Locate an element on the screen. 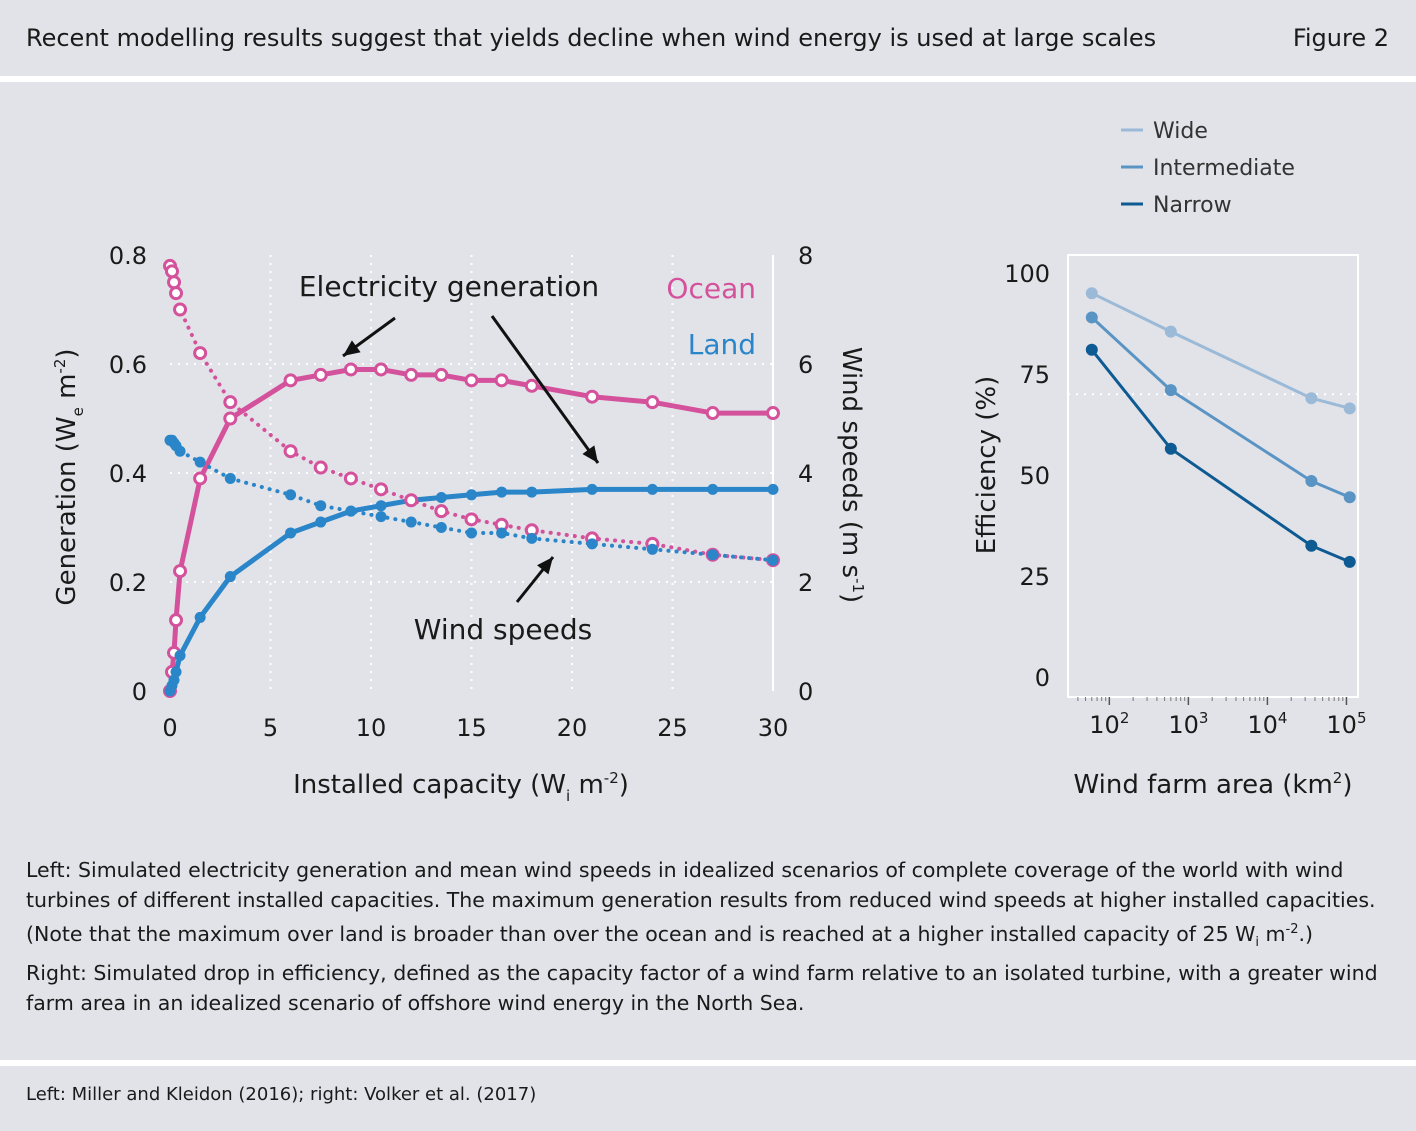 The image size is (1416, 1131). left-y2-tick-label: 6 is located at coordinates (805, 365).